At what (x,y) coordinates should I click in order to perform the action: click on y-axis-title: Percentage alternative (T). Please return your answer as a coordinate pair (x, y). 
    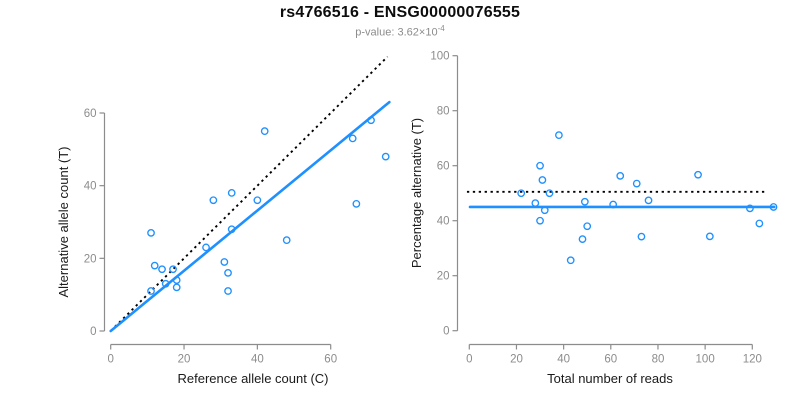
    Looking at the image, I should click on (416, 193).